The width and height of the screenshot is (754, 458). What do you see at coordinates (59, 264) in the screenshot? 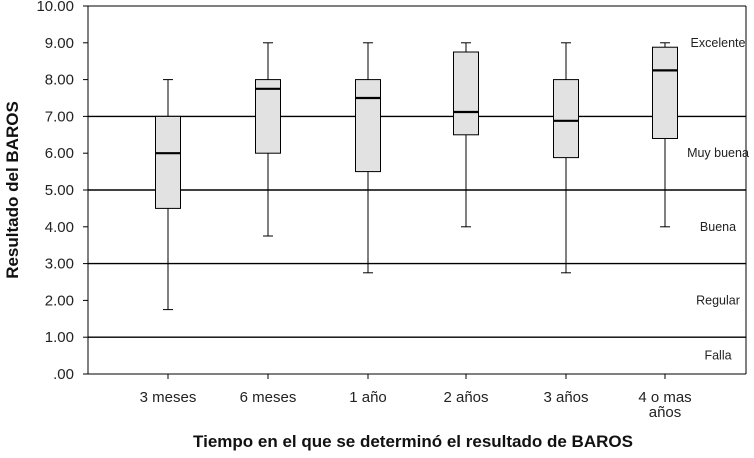
I see `y-tick-label: 3.00` at bounding box center [59, 264].